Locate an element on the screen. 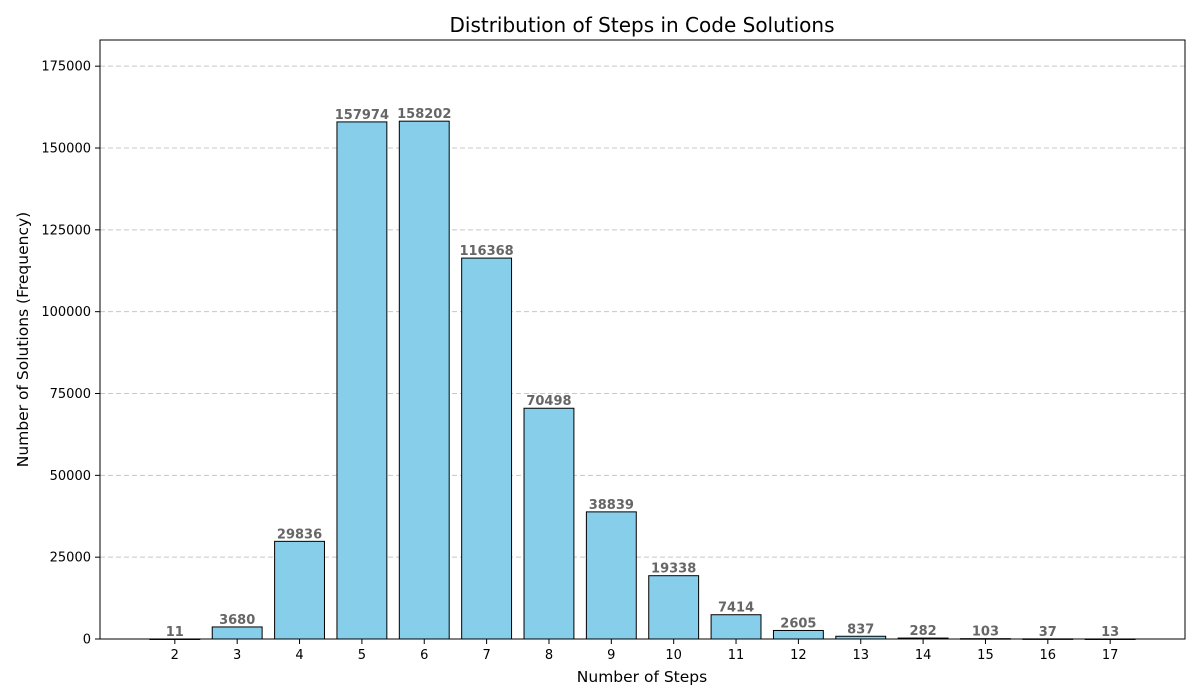 Image resolution: width=1200 pixels, height=700 pixels. x-tick-label: 15 is located at coordinates (985, 655).